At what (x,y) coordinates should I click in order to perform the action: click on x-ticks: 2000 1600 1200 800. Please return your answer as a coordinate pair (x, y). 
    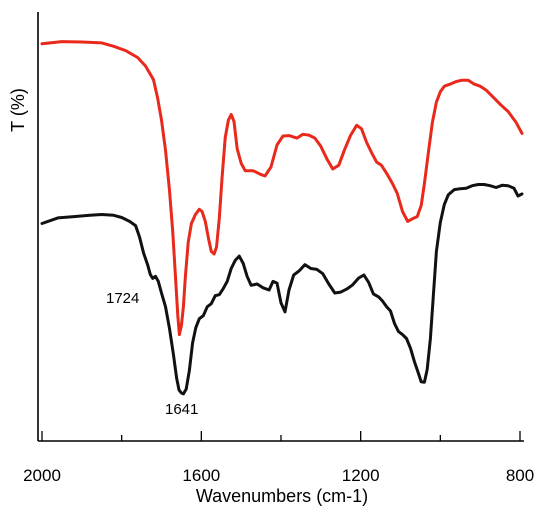
    Looking at the image, I should click on (278, 458).